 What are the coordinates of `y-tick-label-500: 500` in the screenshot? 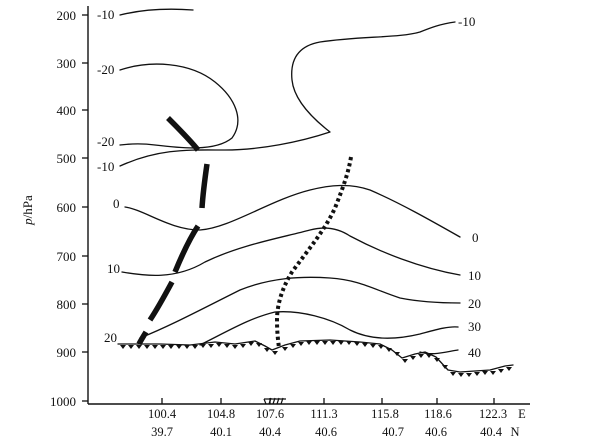 It's located at (67, 158).